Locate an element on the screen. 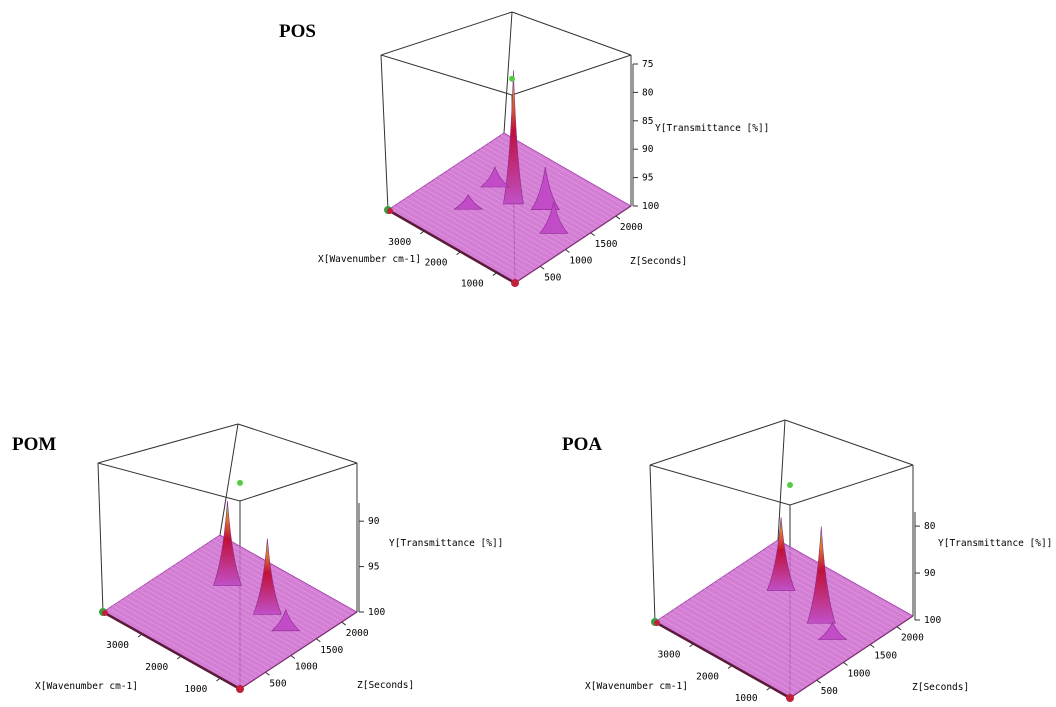 The height and width of the screenshot is (707, 1056). y-tick-label: 85 is located at coordinates (647, 121).